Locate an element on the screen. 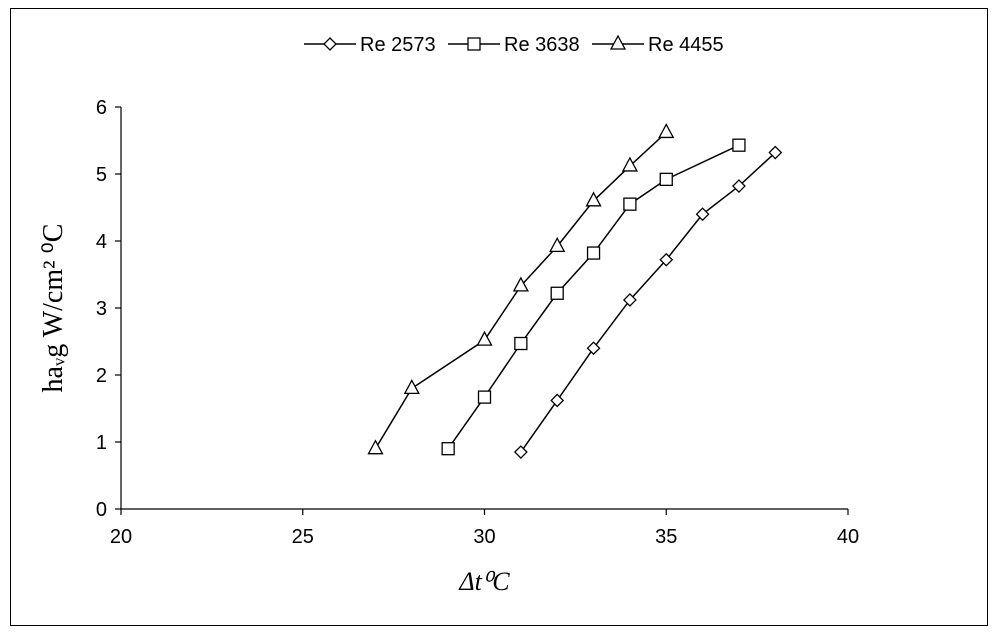 The image size is (998, 634). legend-entry: Re 2573 is located at coordinates (370, 45).